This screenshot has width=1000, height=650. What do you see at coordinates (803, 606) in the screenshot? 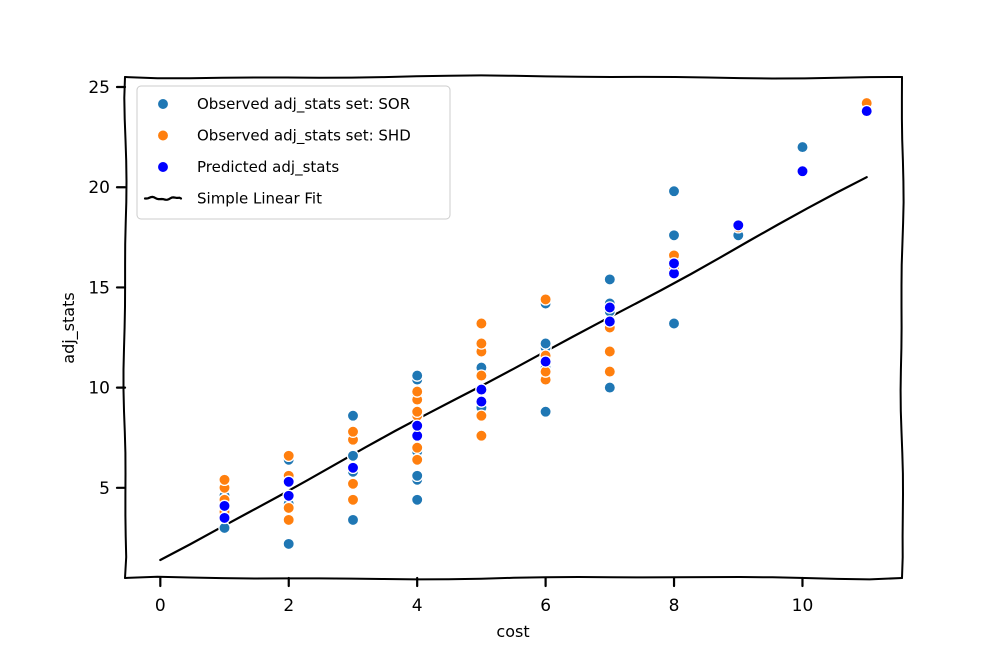
I see `x-tick-label: 10` at bounding box center [803, 606].